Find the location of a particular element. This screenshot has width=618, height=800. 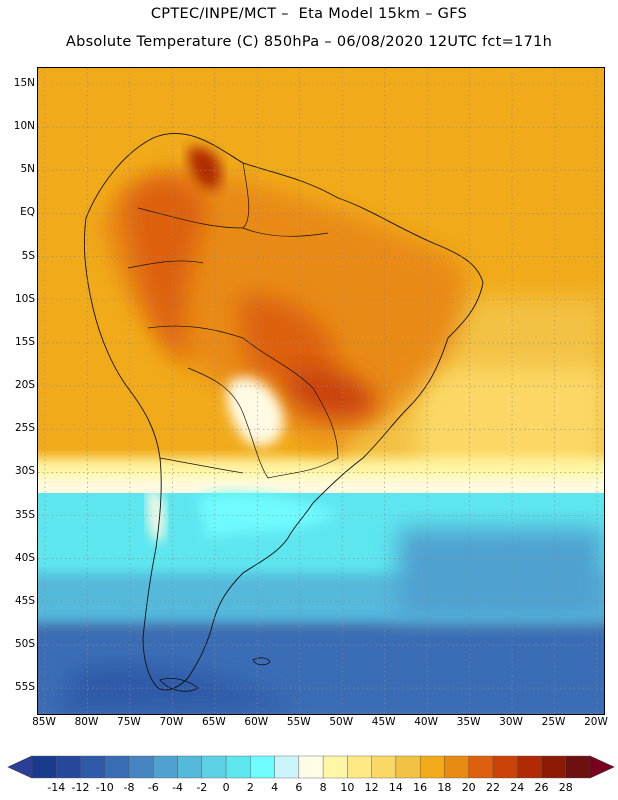

field-andes-hot is located at coordinates (165, 271).